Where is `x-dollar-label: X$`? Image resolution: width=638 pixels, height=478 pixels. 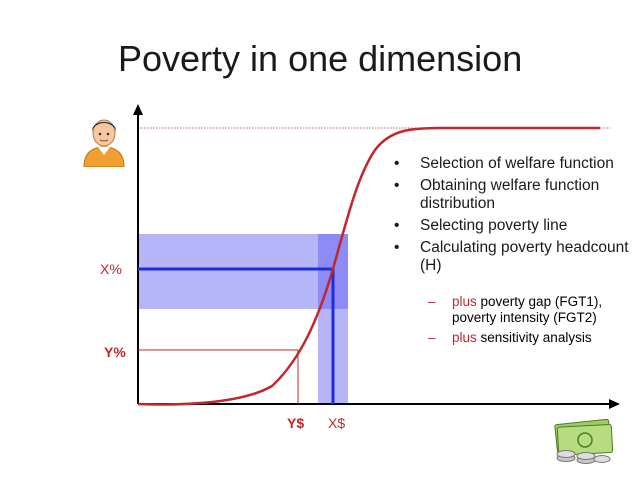
x-dollar-label: X$ is located at coordinates (337, 423).